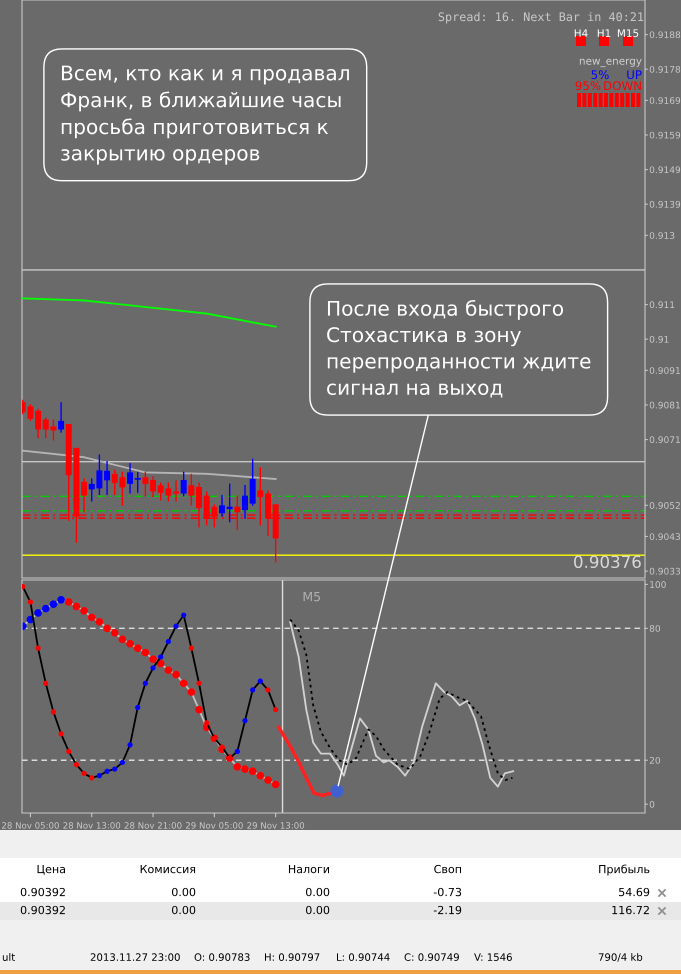  What do you see at coordinates (600, 75) in the screenshot?
I see `annotation: 5%` at bounding box center [600, 75].